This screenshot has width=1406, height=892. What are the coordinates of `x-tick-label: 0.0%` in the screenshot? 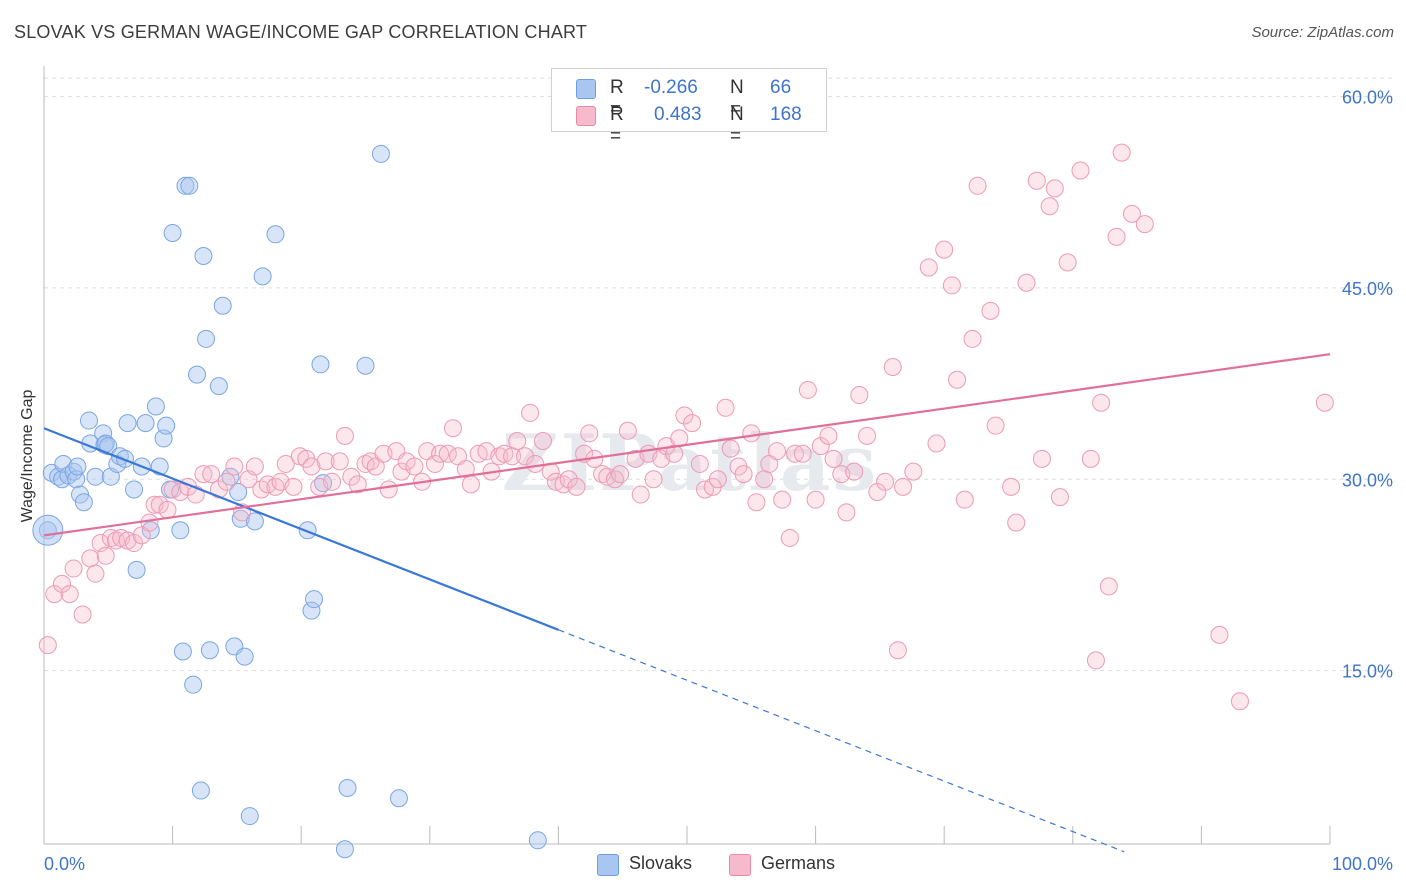 It's located at (64, 864).